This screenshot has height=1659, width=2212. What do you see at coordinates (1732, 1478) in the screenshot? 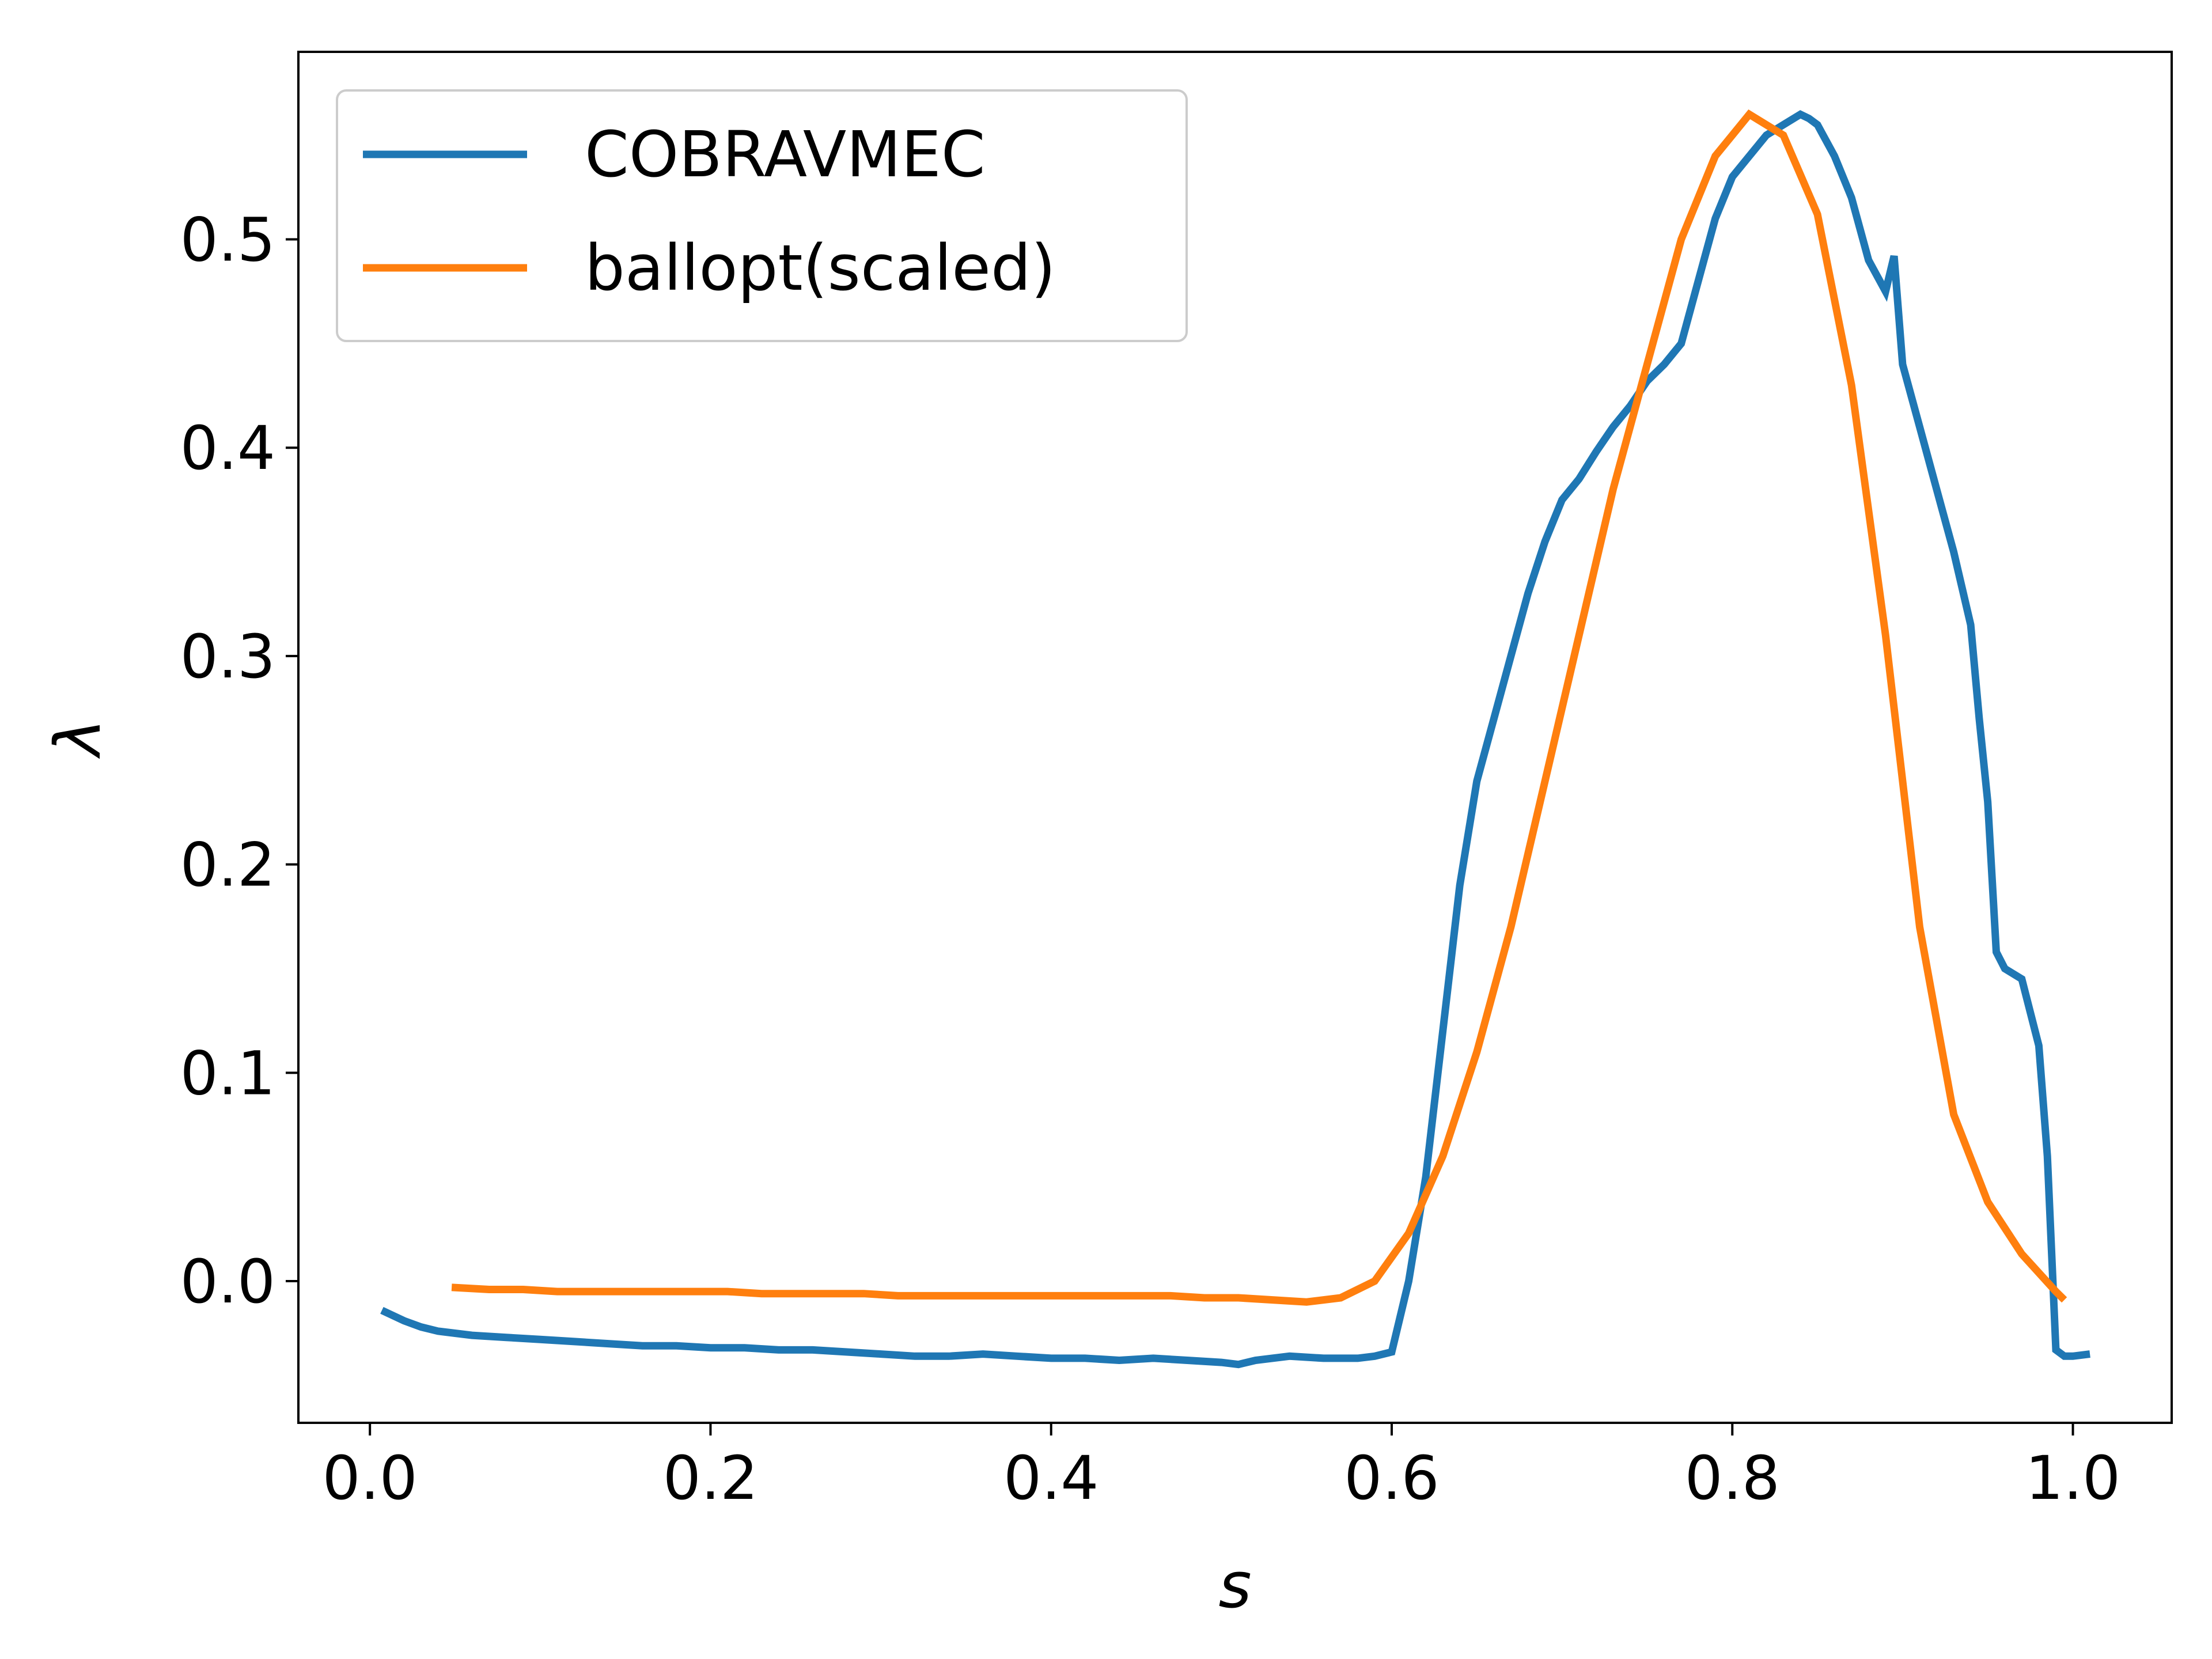
I see `x-tick-label: 0.8` at bounding box center [1732, 1478].